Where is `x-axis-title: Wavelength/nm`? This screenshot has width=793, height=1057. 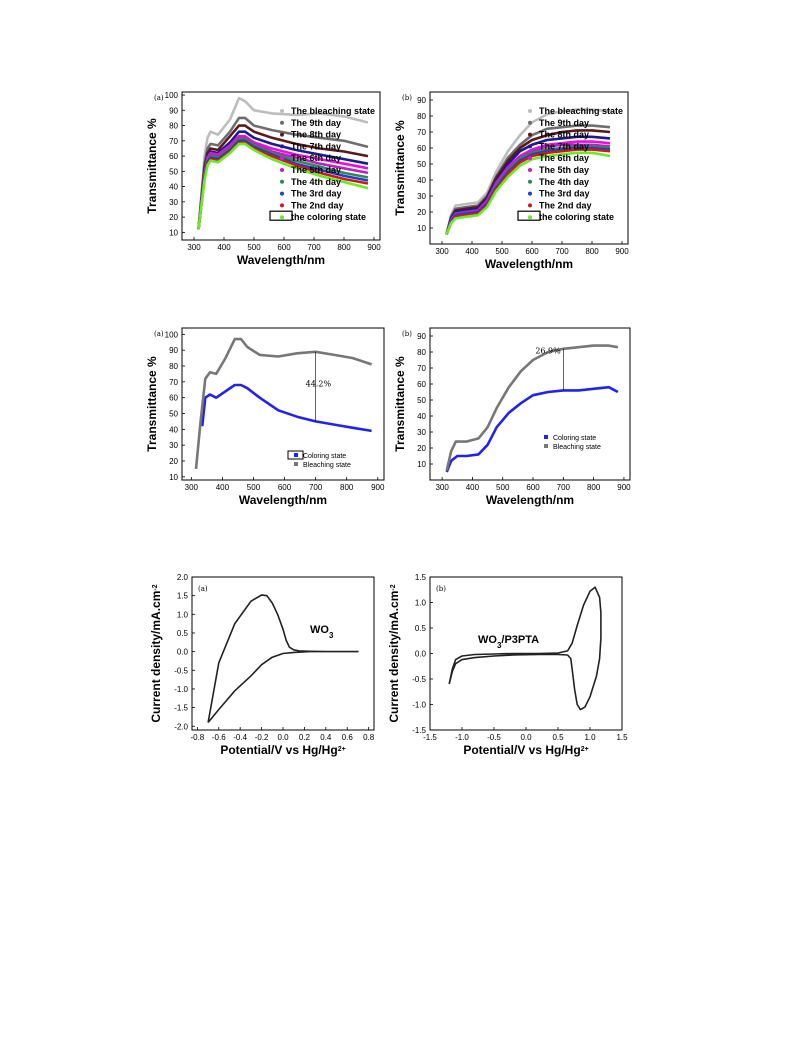 x-axis-title: Wavelength/nm is located at coordinates (529, 264).